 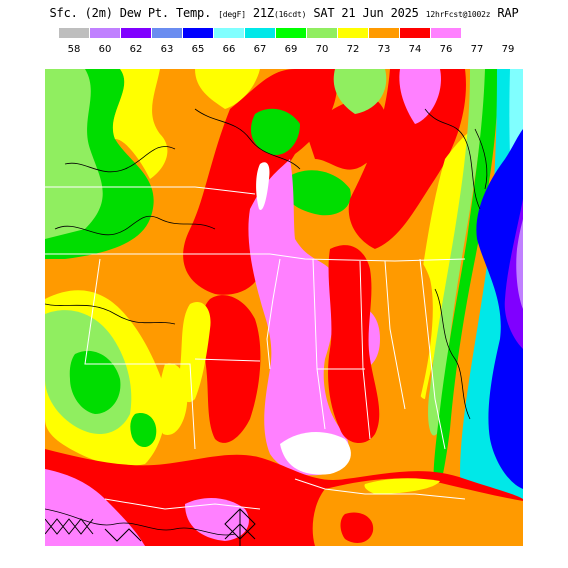 What do you see at coordinates (275, 131) in the screenshot?
I see `fill-green-north-center` at bounding box center [275, 131].